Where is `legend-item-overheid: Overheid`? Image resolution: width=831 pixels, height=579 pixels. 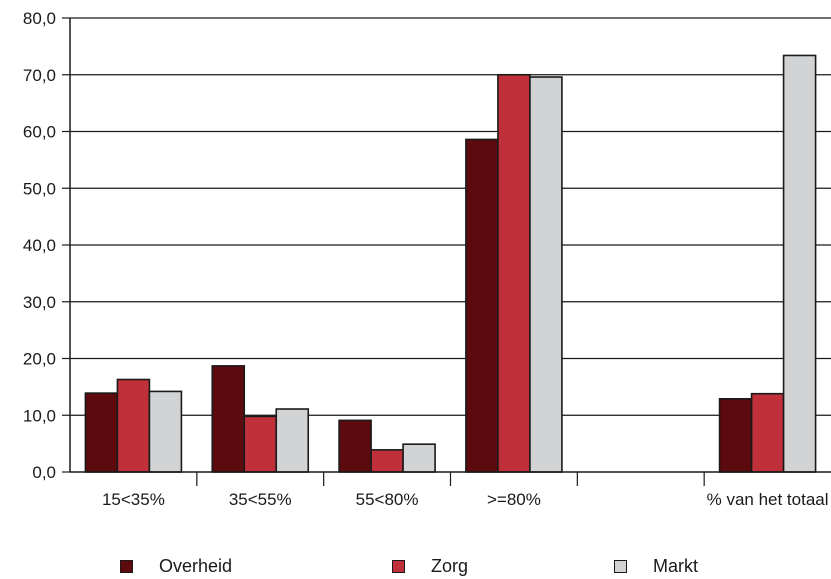 legend-item-overheid: Overheid is located at coordinates (176, 566).